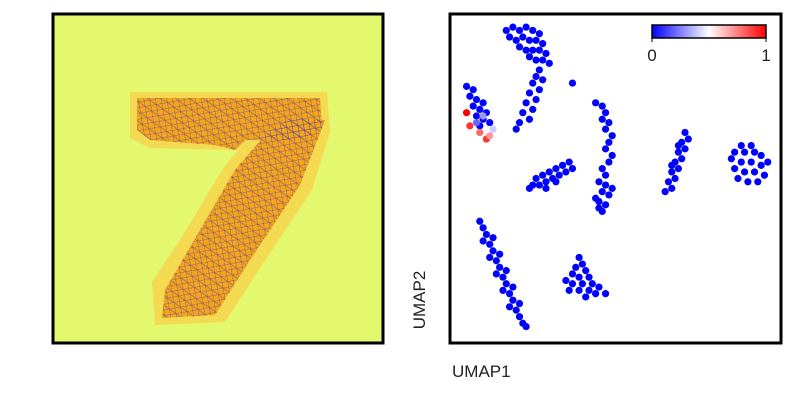 The width and height of the screenshot is (793, 397). Describe the element at coordinates (419, 300) in the screenshot. I see `y-axis-label: UMAP2` at that location.